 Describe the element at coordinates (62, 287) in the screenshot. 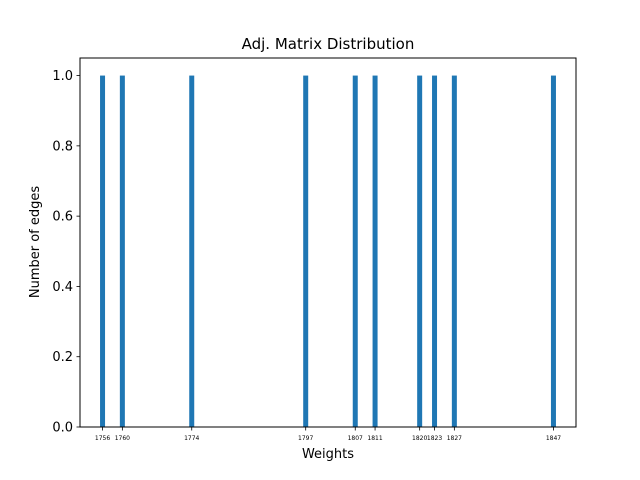

I see `y-tick-label: 0.4` at that location.